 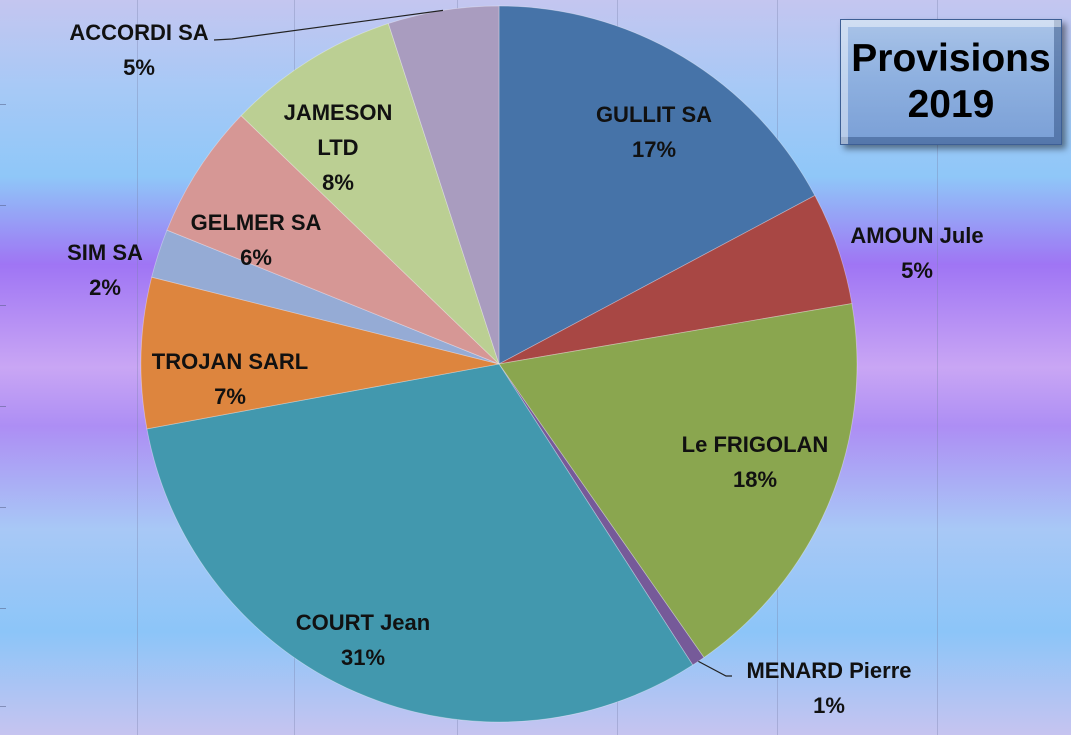 I want to click on data-label-gelmer-sa: GELMER SA 6%, so click(x=256, y=240).